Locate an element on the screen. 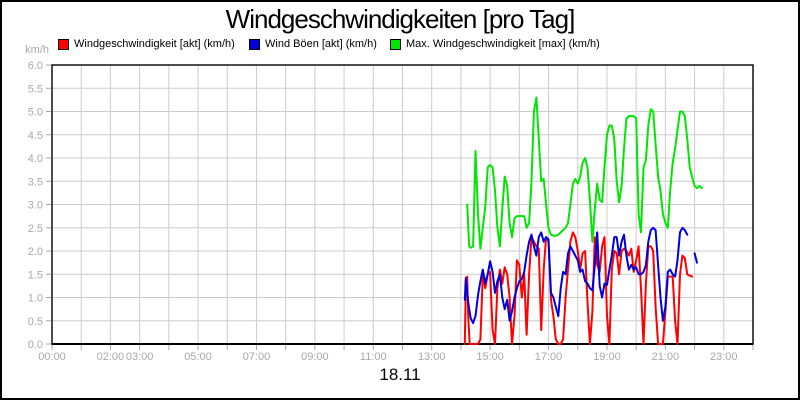 The height and width of the screenshot is (400, 800). svg-text: 4.0 is located at coordinates (35, 159).